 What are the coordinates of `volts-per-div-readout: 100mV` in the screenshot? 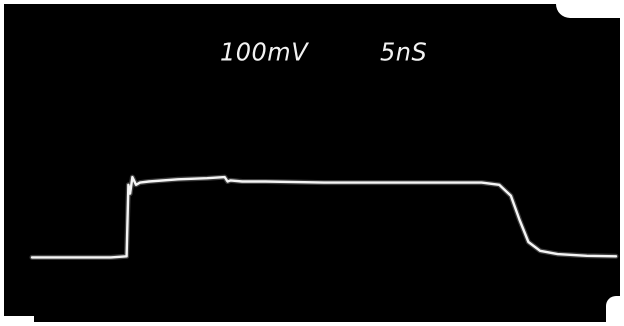 It's located at (264, 52).